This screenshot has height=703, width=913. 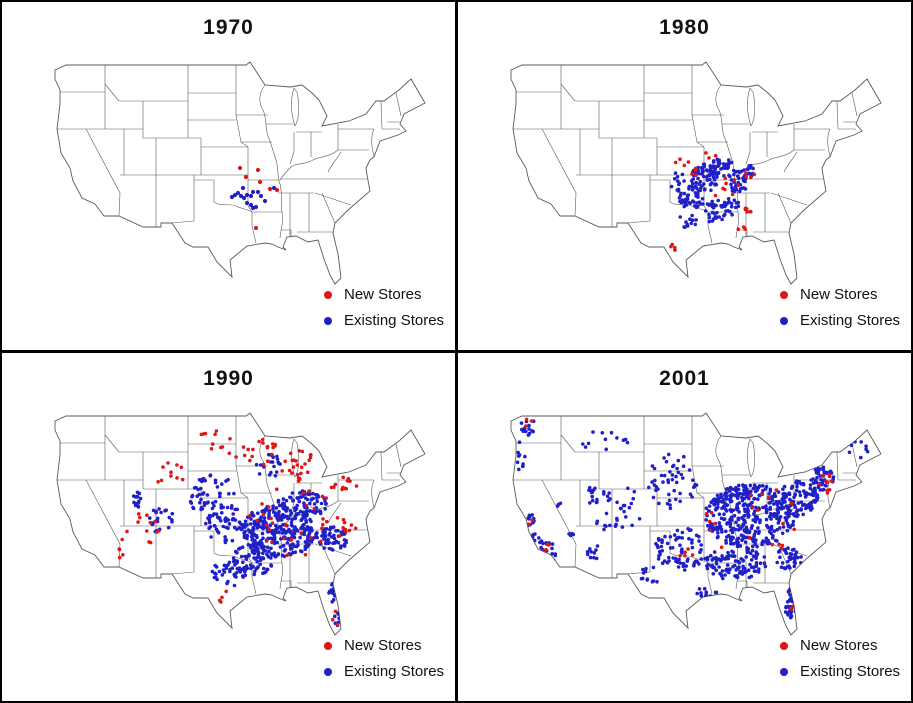 I want to click on store-dots-1980, so click(x=713, y=202).